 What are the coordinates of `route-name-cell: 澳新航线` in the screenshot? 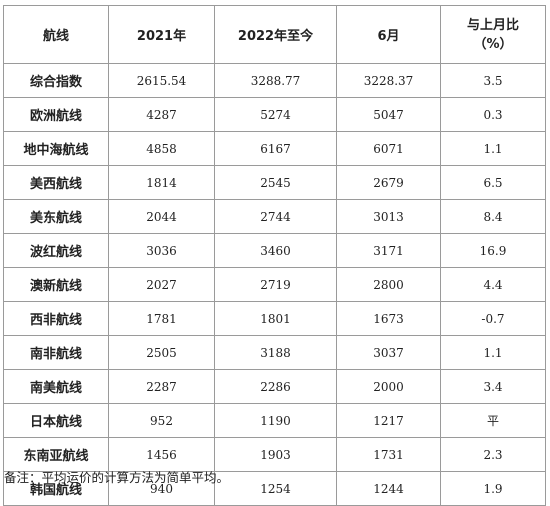 It's located at (56, 284).